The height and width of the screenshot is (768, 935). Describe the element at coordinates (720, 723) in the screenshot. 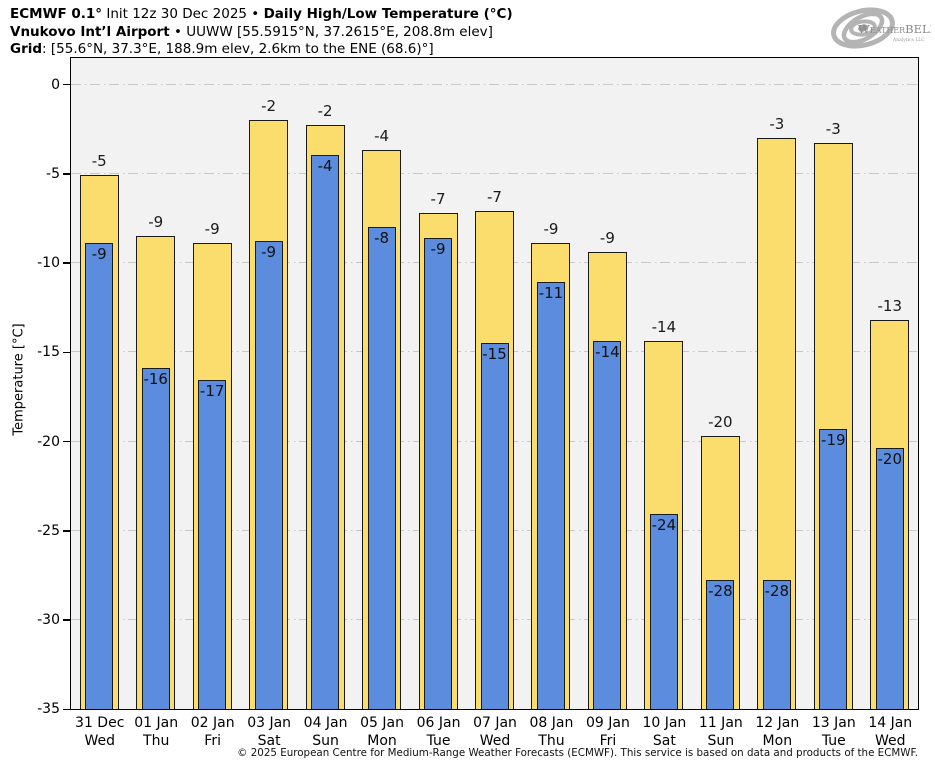

I see `x-tick-date: 11 Jan` at that location.